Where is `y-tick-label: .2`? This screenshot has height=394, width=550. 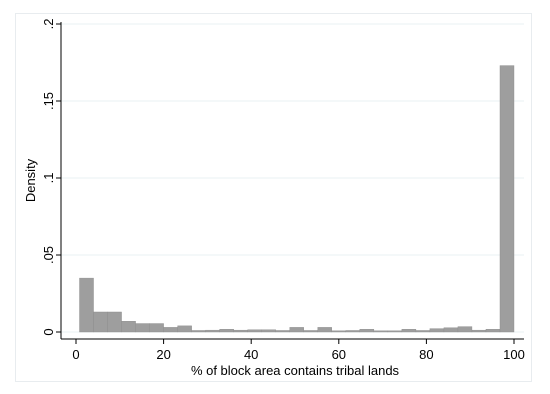 y-tick-label: .2 is located at coordinates (48, 24).